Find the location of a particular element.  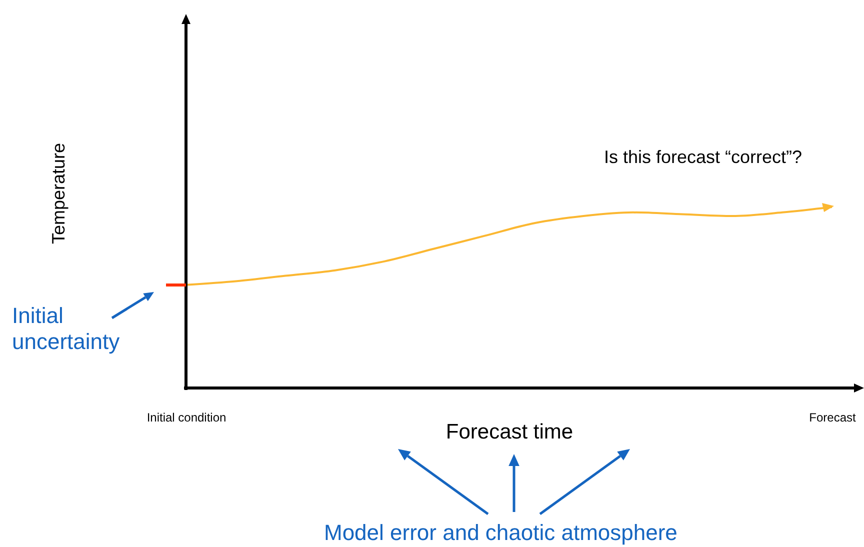

x-axis-title: Forecast time is located at coordinates (510, 432).